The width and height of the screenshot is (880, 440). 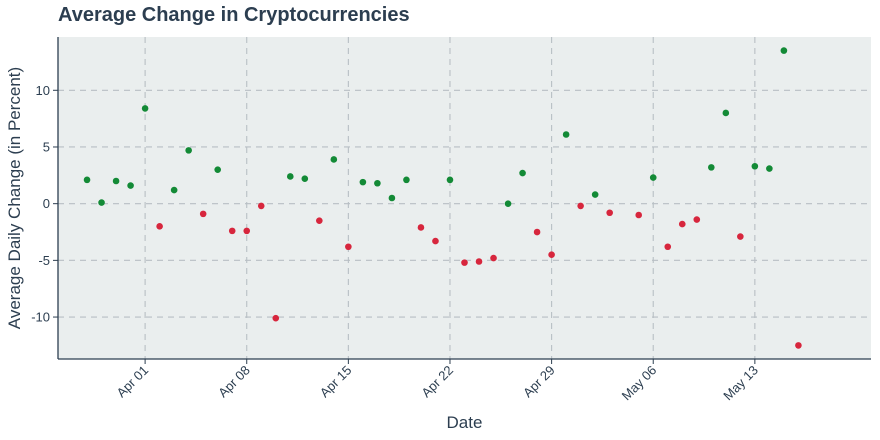 I want to click on x-tick-label: Apr 22, so click(x=437, y=382).